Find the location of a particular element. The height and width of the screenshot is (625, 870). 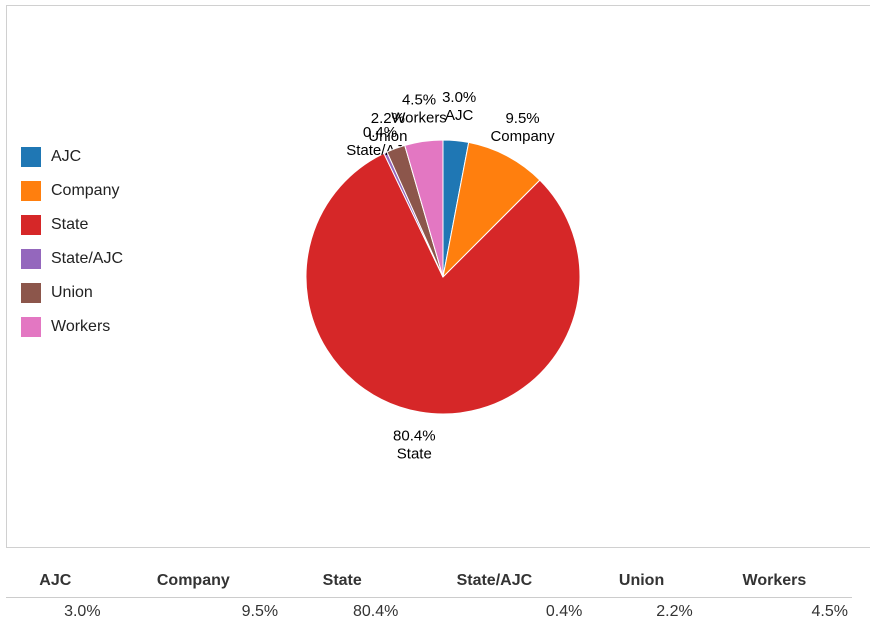

legend-label-workers: Workers is located at coordinates (80, 327).